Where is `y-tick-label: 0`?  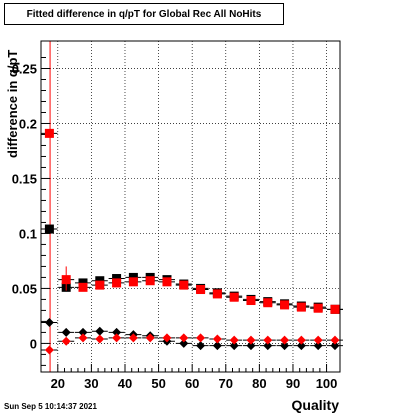
y-tick-label: 0 is located at coordinates (33, 343).